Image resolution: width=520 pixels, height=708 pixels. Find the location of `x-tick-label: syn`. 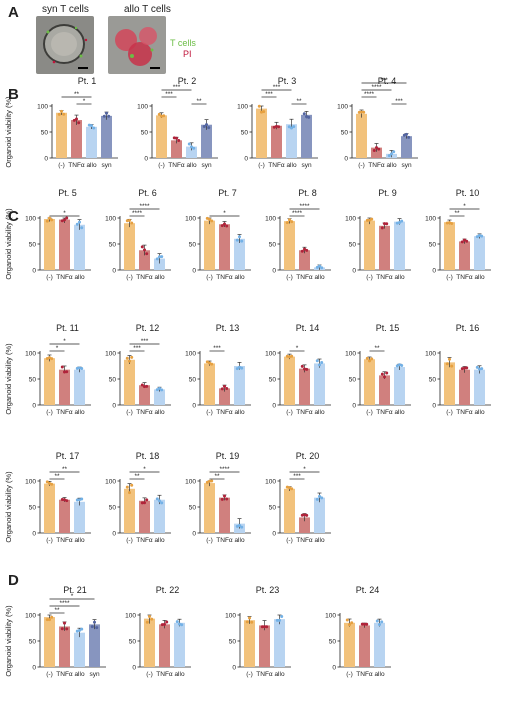

x-tick-label: syn is located at coordinates (406, 165).